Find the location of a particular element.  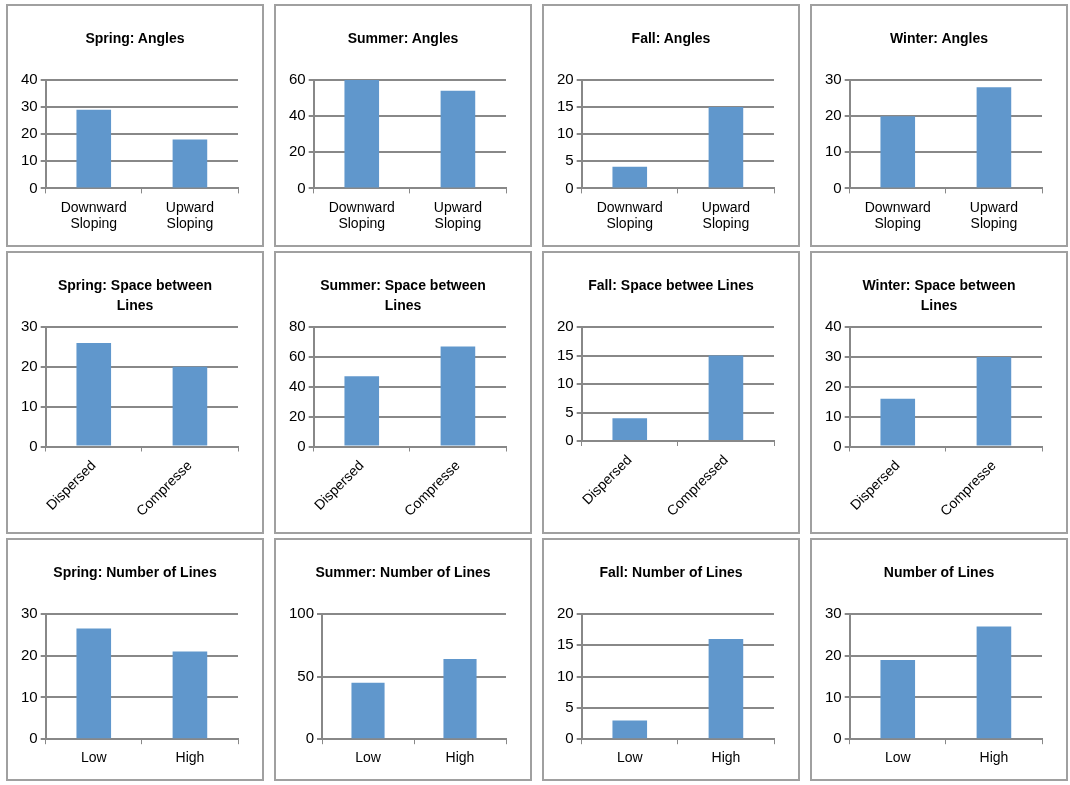

chart-title: Number of Lines is located at coordinates (939, 572).